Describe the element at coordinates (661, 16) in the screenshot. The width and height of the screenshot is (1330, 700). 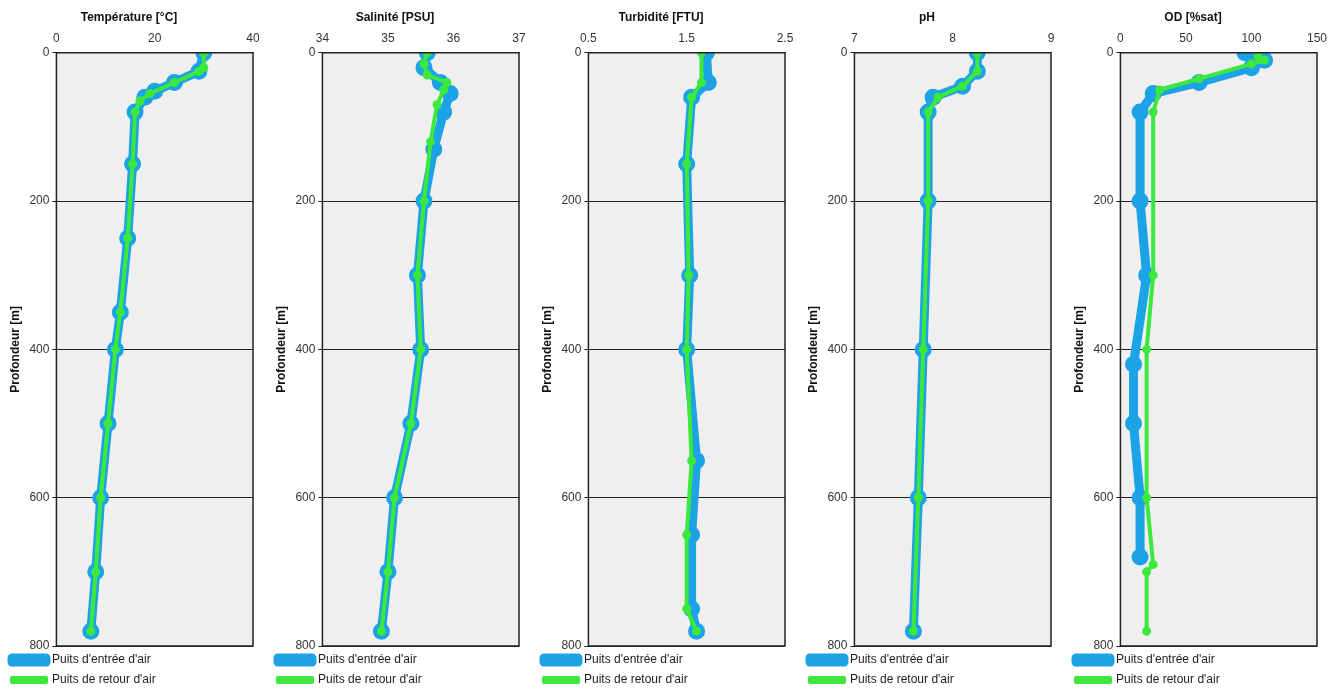
I see `chart-title: Turbidité [FTU]` at that location.